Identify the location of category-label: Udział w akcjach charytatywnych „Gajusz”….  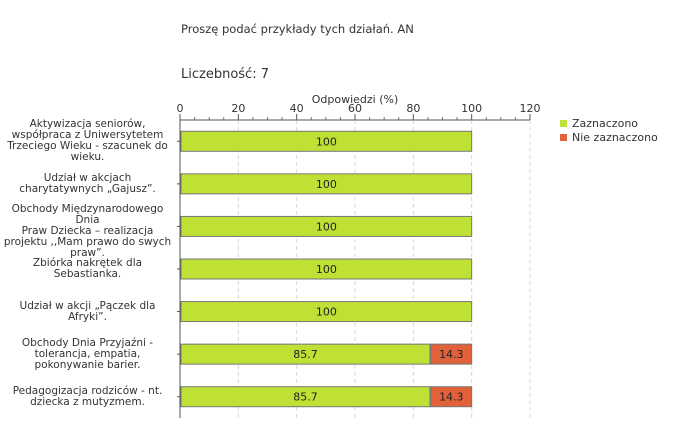
(87, 183).